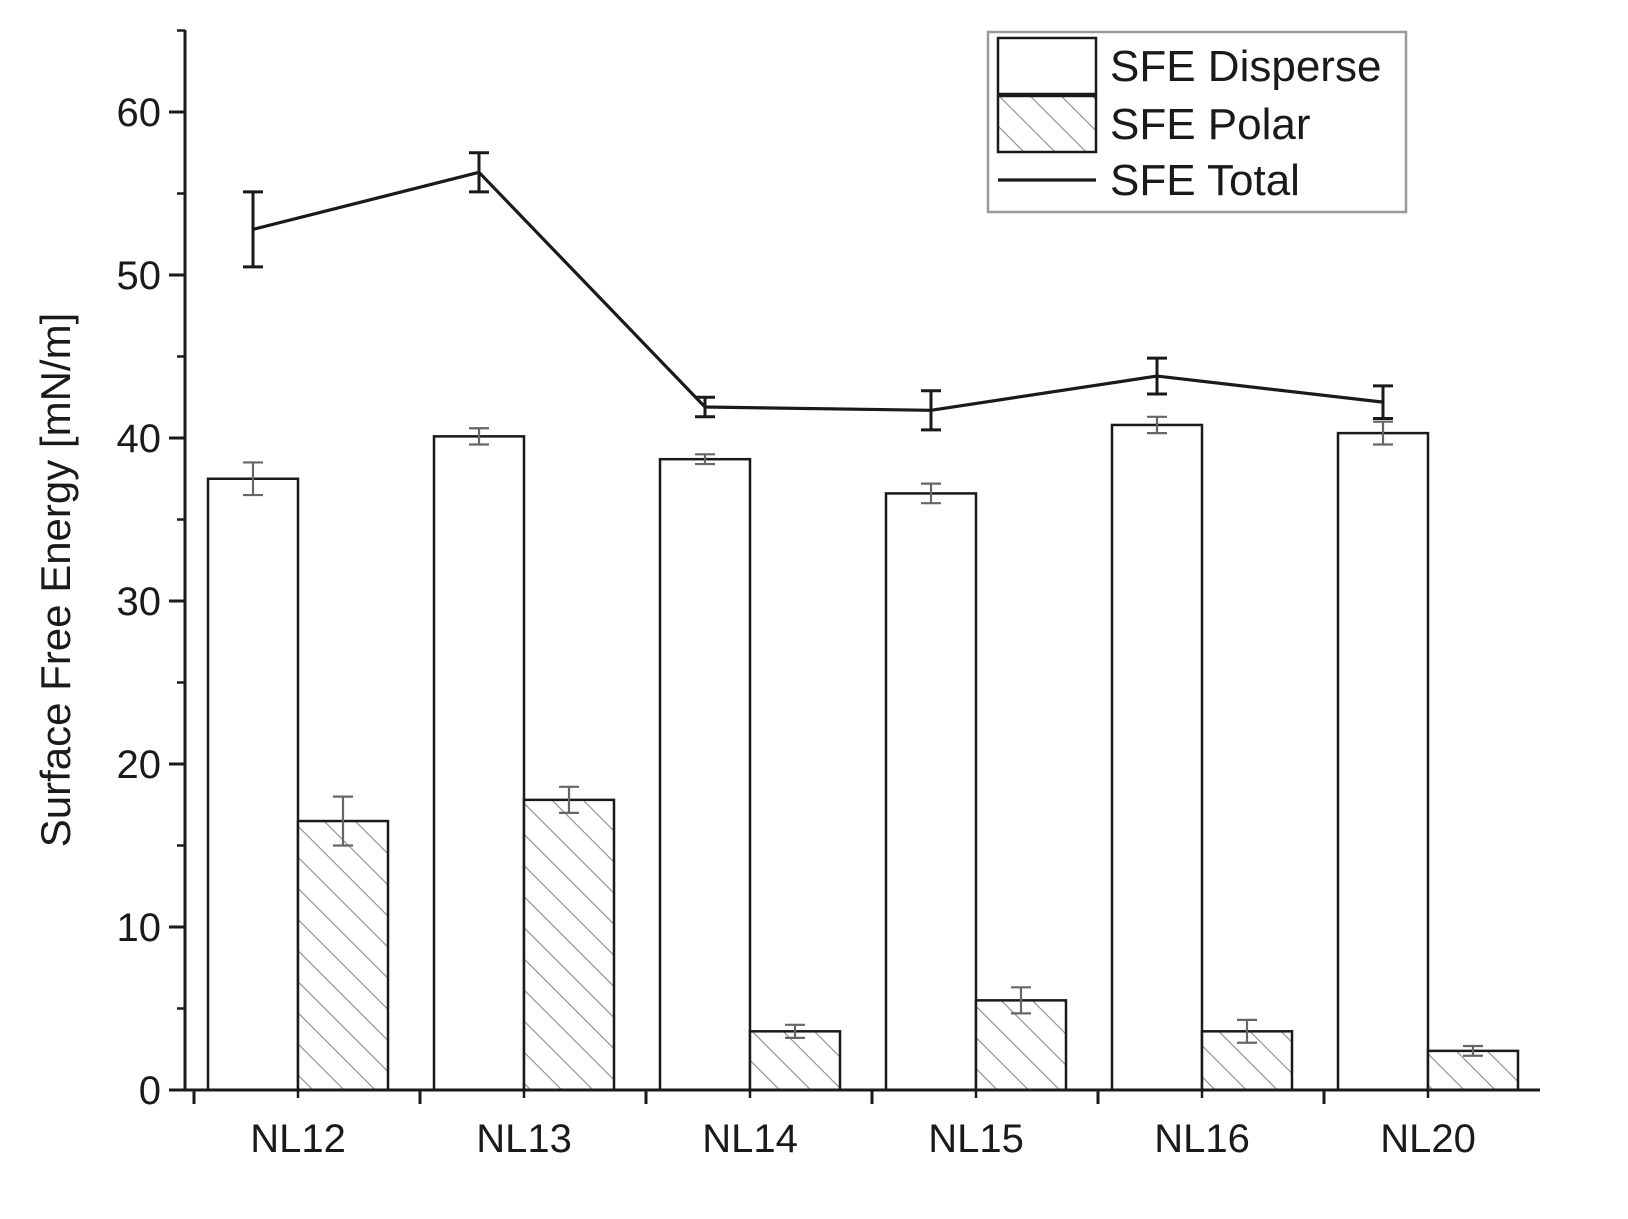 This screenshot has width=1628, height=1219. I want to click on bar-disperse-nl14, so click(705, 774).